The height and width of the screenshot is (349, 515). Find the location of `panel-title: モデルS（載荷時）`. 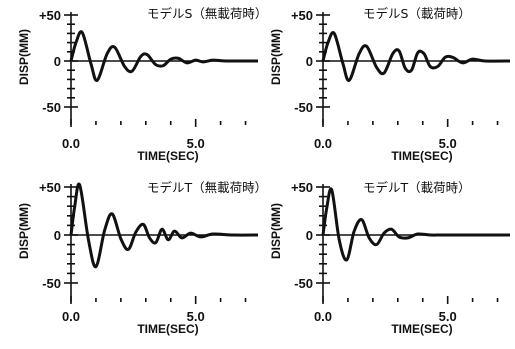

panel-title: モデルS（載荷時） is located at coordinates (417, 13).